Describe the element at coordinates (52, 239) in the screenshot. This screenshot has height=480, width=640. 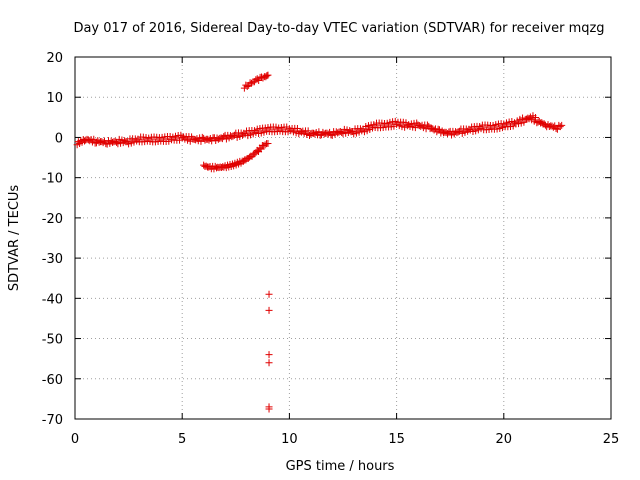
I see `y-tick-labels: -70 -60 -50 -40 -30 -20 -10 0 10 20` at that location.